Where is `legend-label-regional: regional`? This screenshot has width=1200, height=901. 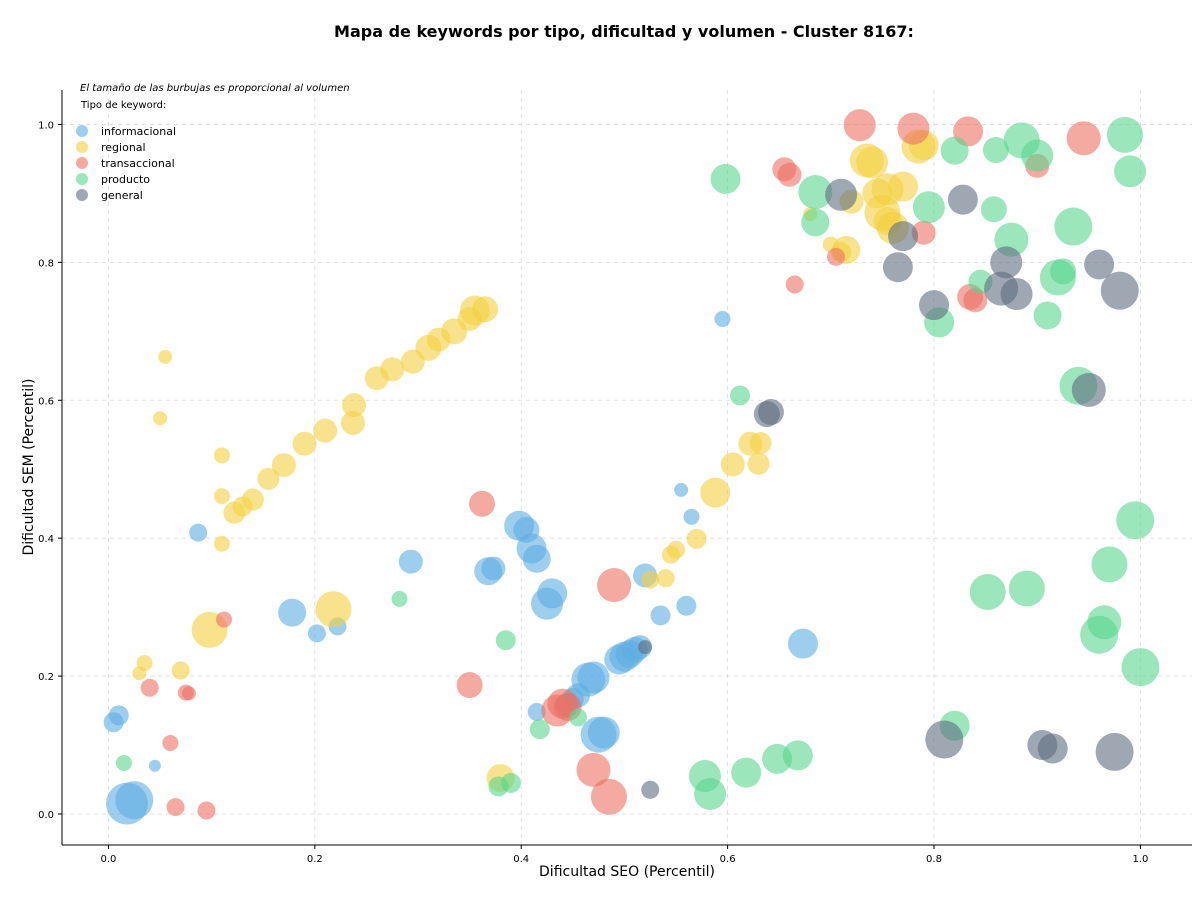 legend-label-regional: regional is located at coordinates (123, 147).